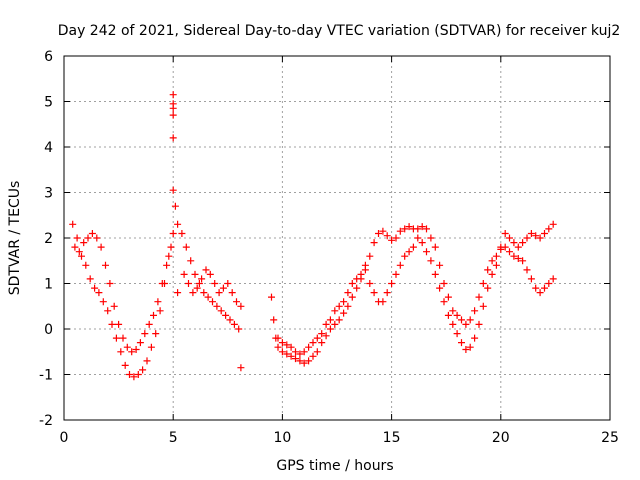 The width and height of the screenshot is (640, 480). What do you see at coordinates (48, 330) in the screenshot?
I see `y-tick-label: 0` at bounding box center [48, 330].